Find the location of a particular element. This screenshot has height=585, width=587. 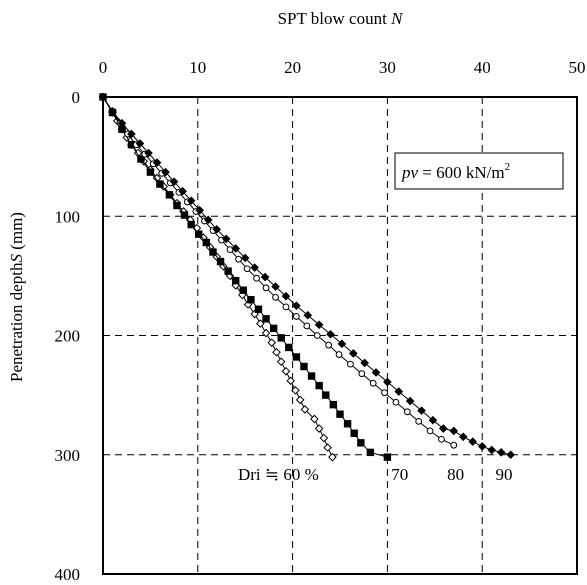

x-tick-label-4: 40 is located at coordinates (482, 67).